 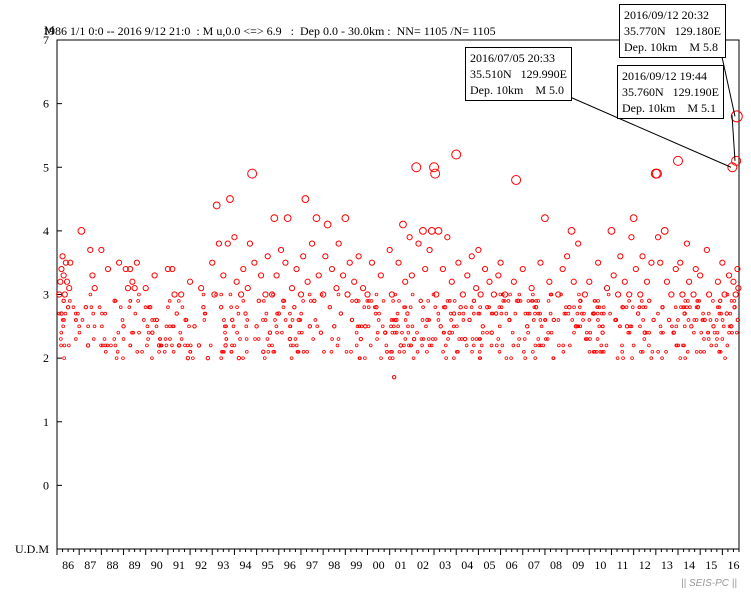 I want to click on watermark: || SEIS-PC ||, so click(x=709, y=583).